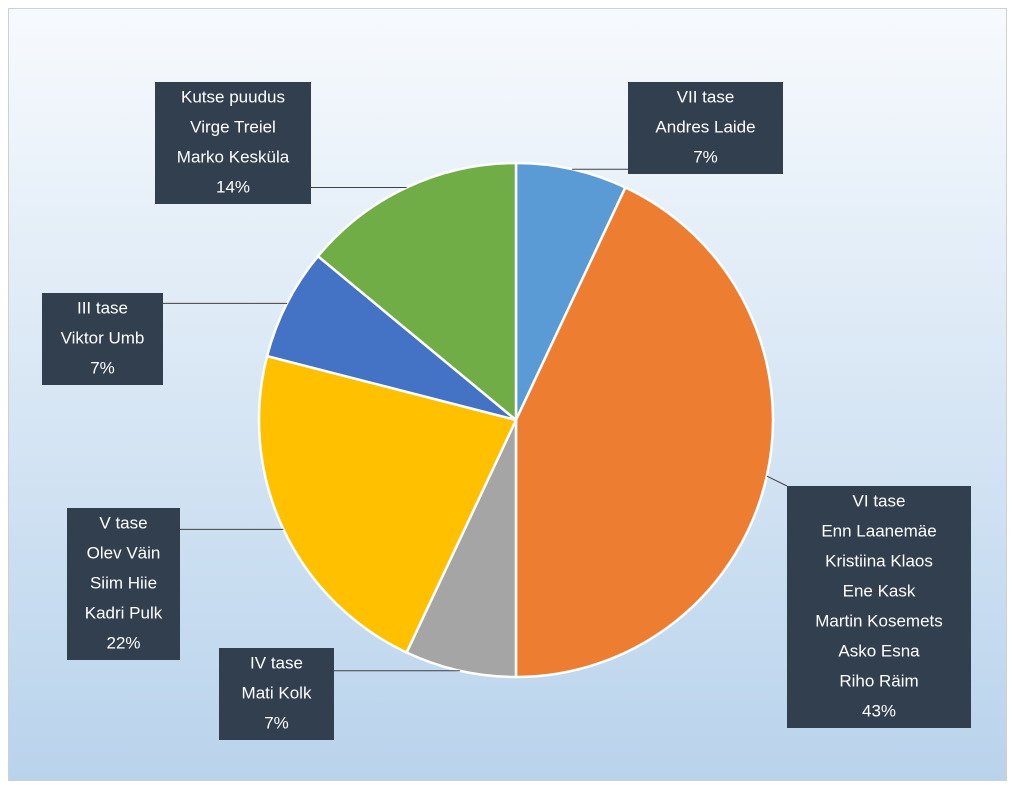 The image size is (1014, 789). What do you see at coordinates (233, 96) in the screenshot?
I see `data-label: Kutse puudus` at bounding box center [233, 96].